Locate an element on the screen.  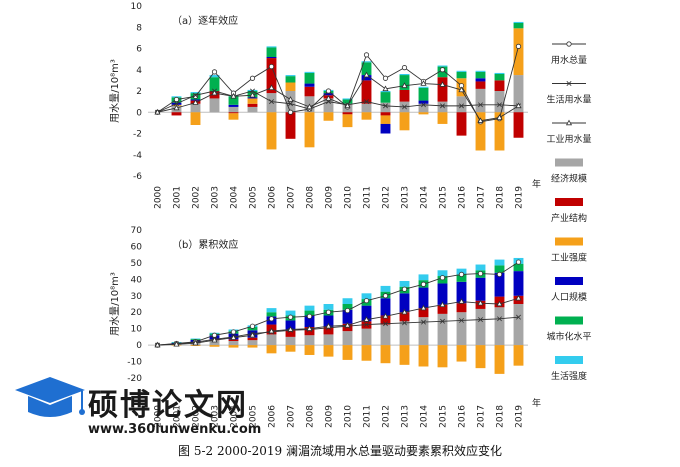
point-a-工业用水量-2012 is located at coordinates (385, 88).